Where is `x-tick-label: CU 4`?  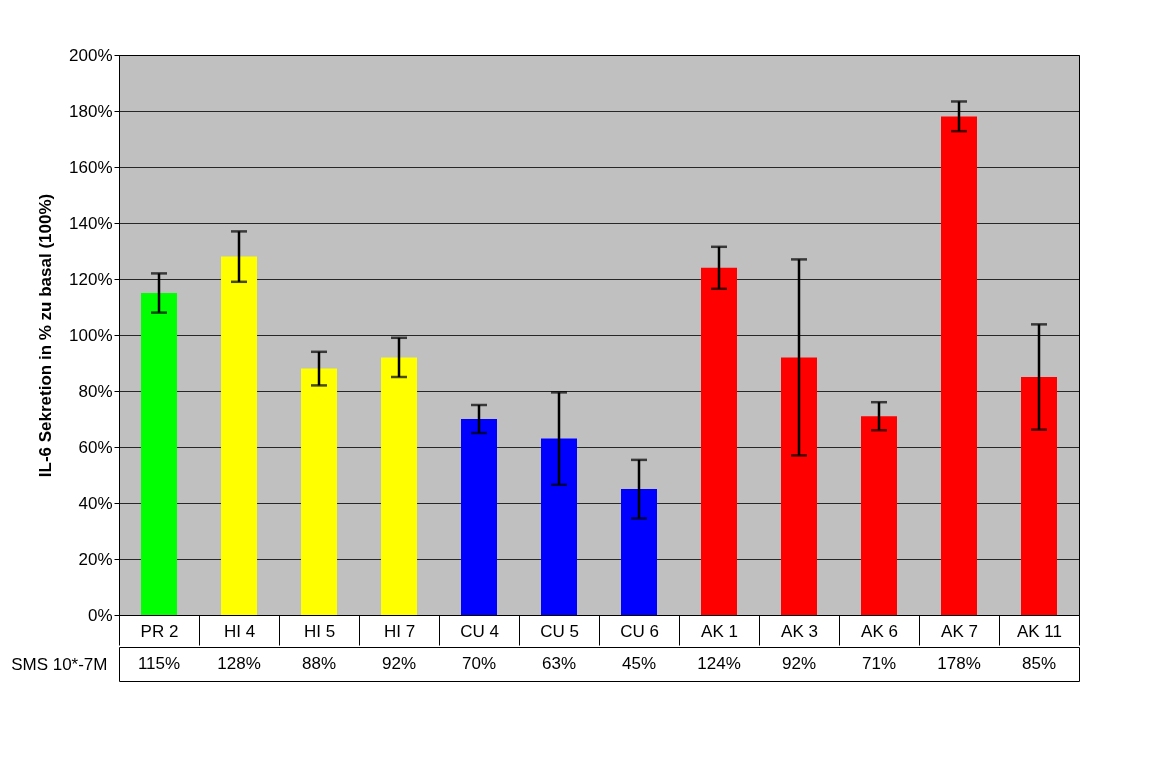 x-tick-label: CU 4 is located at coordinates (479, 631).